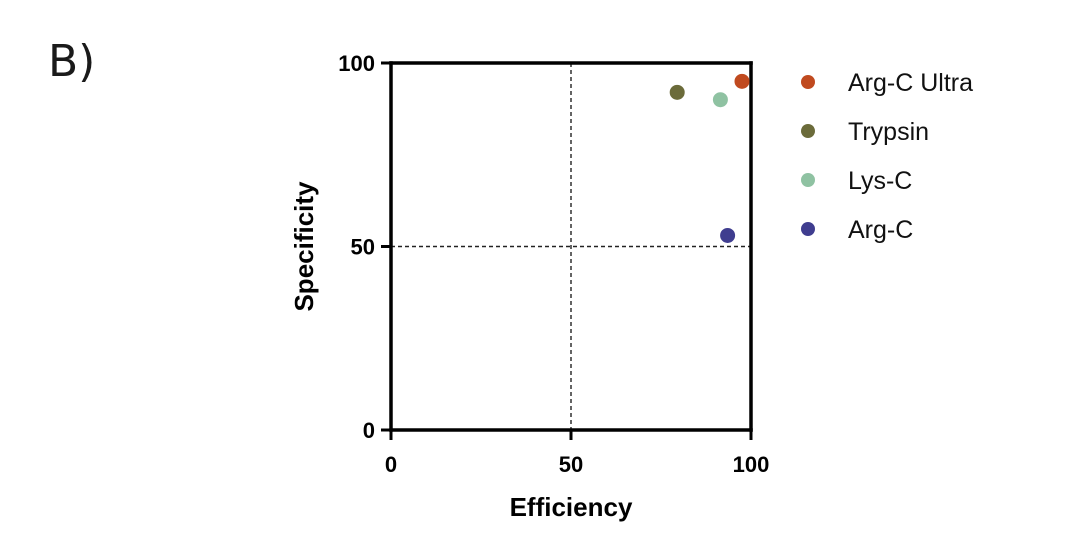  What do you see at coordinates (880, 181) in the screenshot?
I see `legend-label: Lys-C` at bounding box center [880, 181].